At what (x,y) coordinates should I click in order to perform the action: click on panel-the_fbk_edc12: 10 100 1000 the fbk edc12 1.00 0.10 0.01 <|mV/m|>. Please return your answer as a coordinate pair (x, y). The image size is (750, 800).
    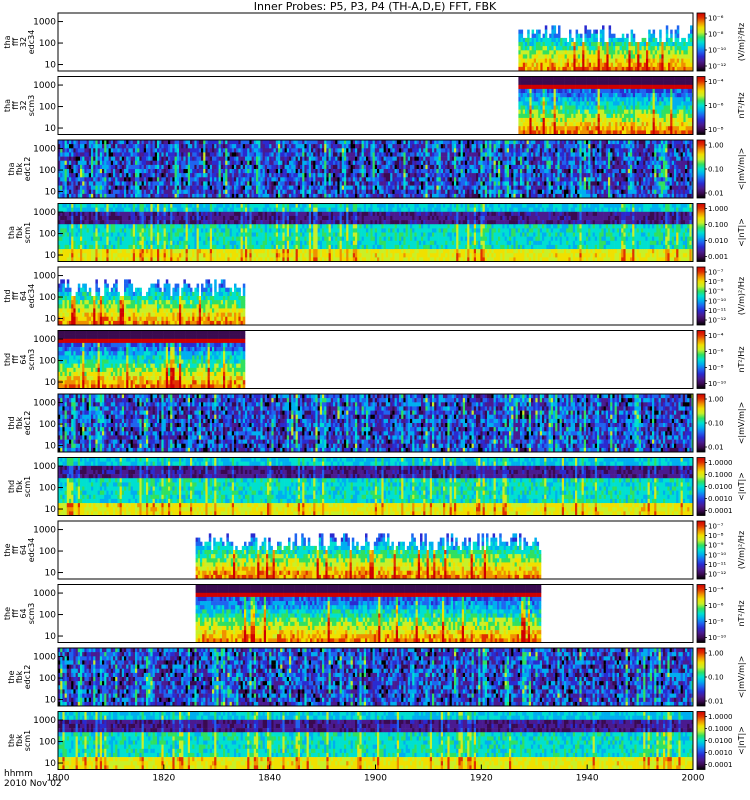
    Looking at the image, I should click on (376, 677).